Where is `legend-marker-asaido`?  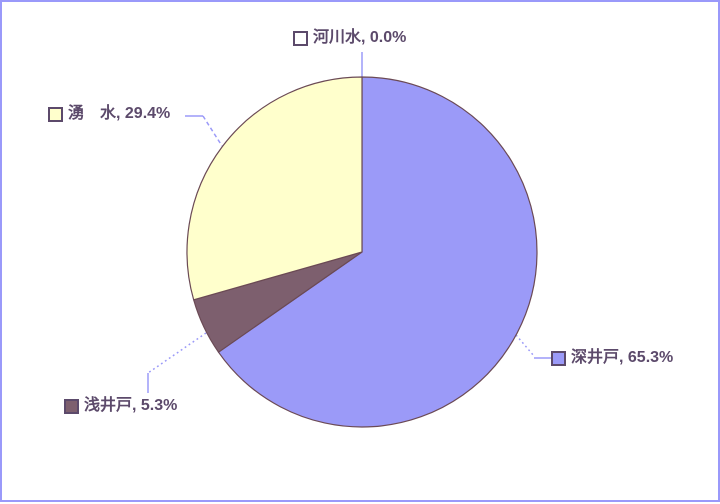 legend-marker-asaido is located at coordinates (71, 406).